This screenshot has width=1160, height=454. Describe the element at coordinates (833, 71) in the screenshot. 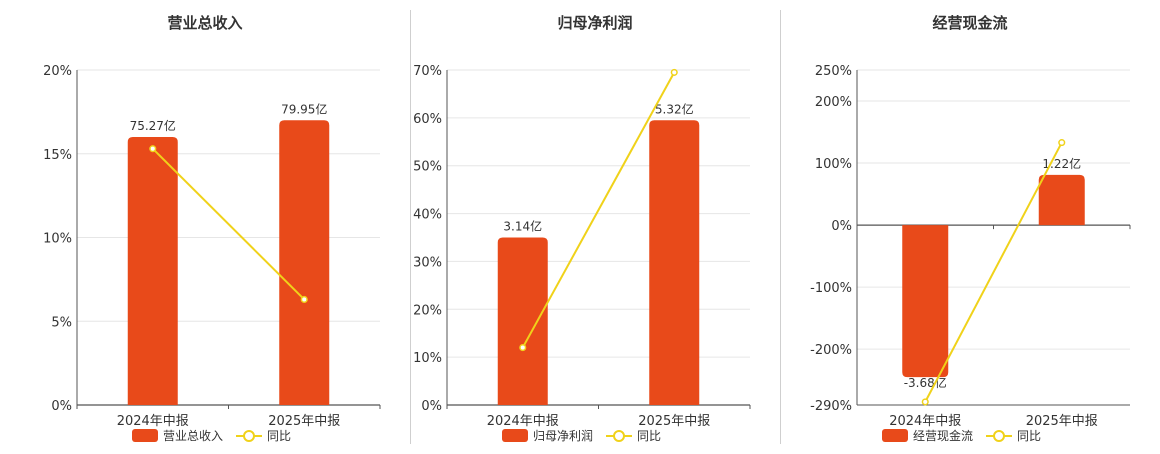

I see `y-tick-label: 250%` at that location.